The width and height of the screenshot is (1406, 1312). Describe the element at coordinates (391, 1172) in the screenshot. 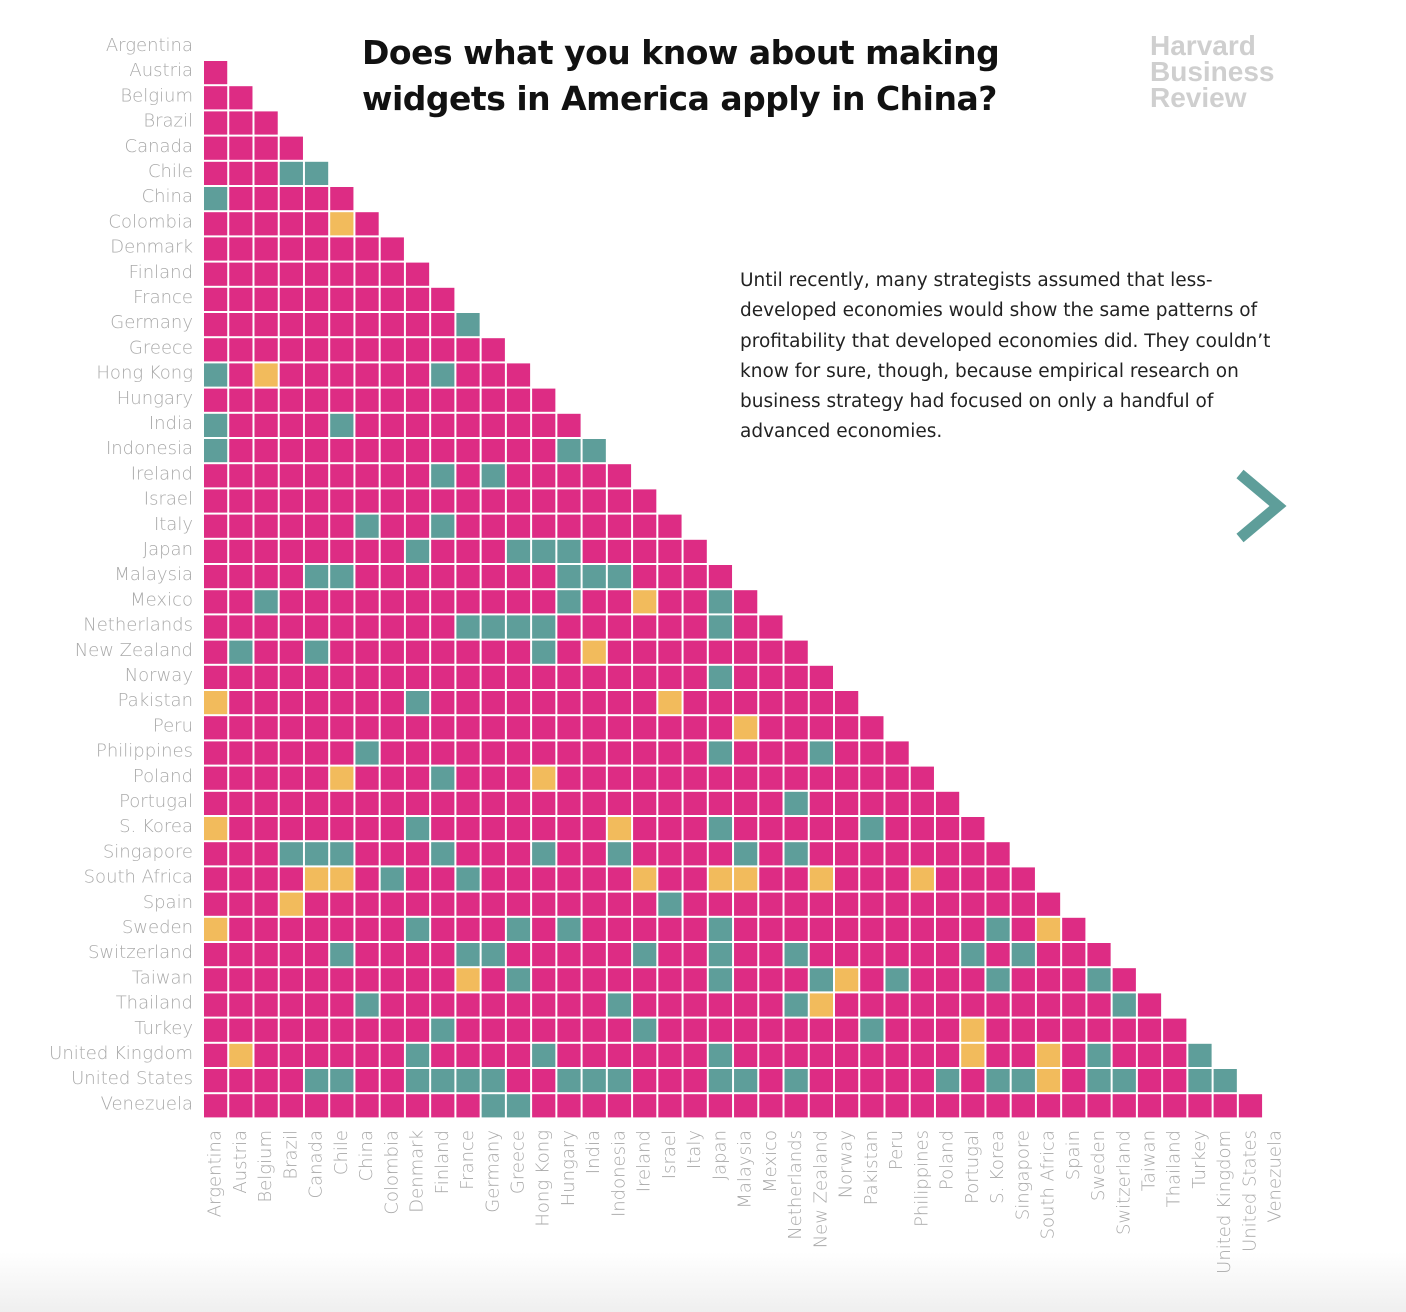

I see `column-label: Colombia` at that location.